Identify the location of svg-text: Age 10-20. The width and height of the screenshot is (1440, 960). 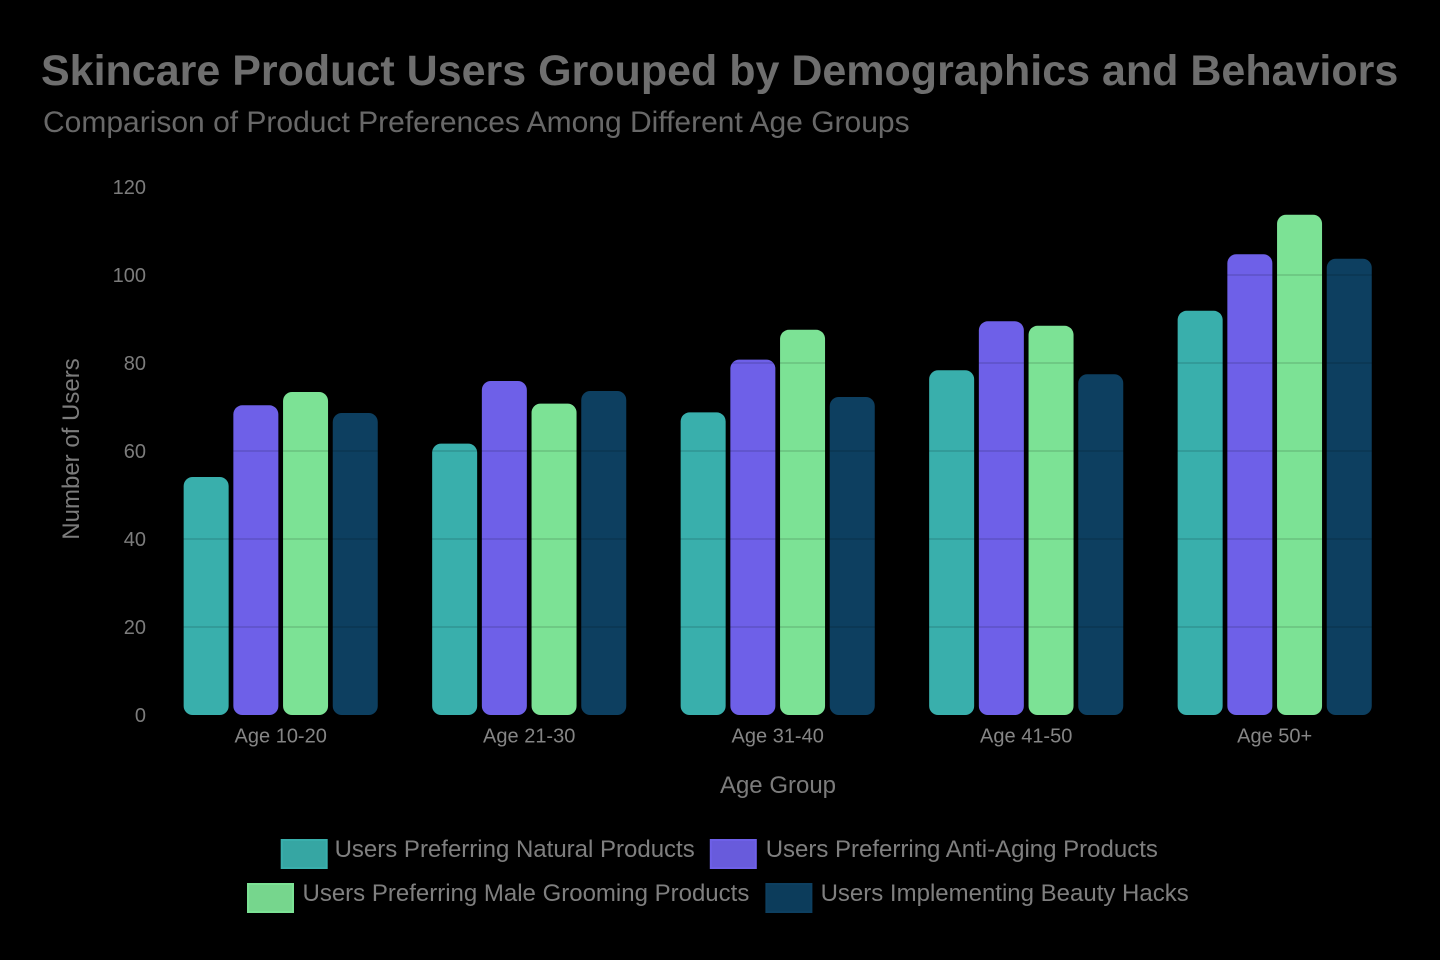
(281, 737).